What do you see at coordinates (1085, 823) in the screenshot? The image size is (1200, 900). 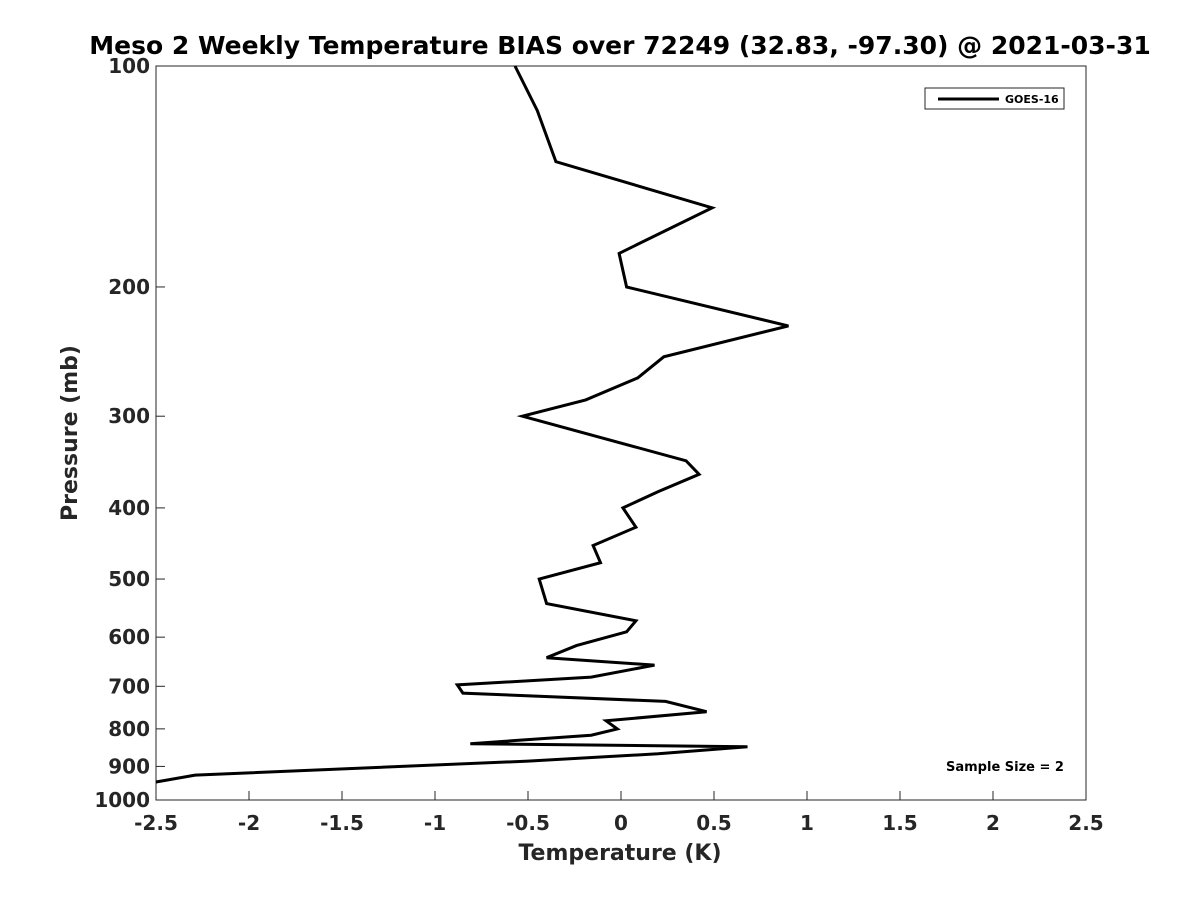 I see `x-tick-label: 2.5` at bounding box center [1085, 823].